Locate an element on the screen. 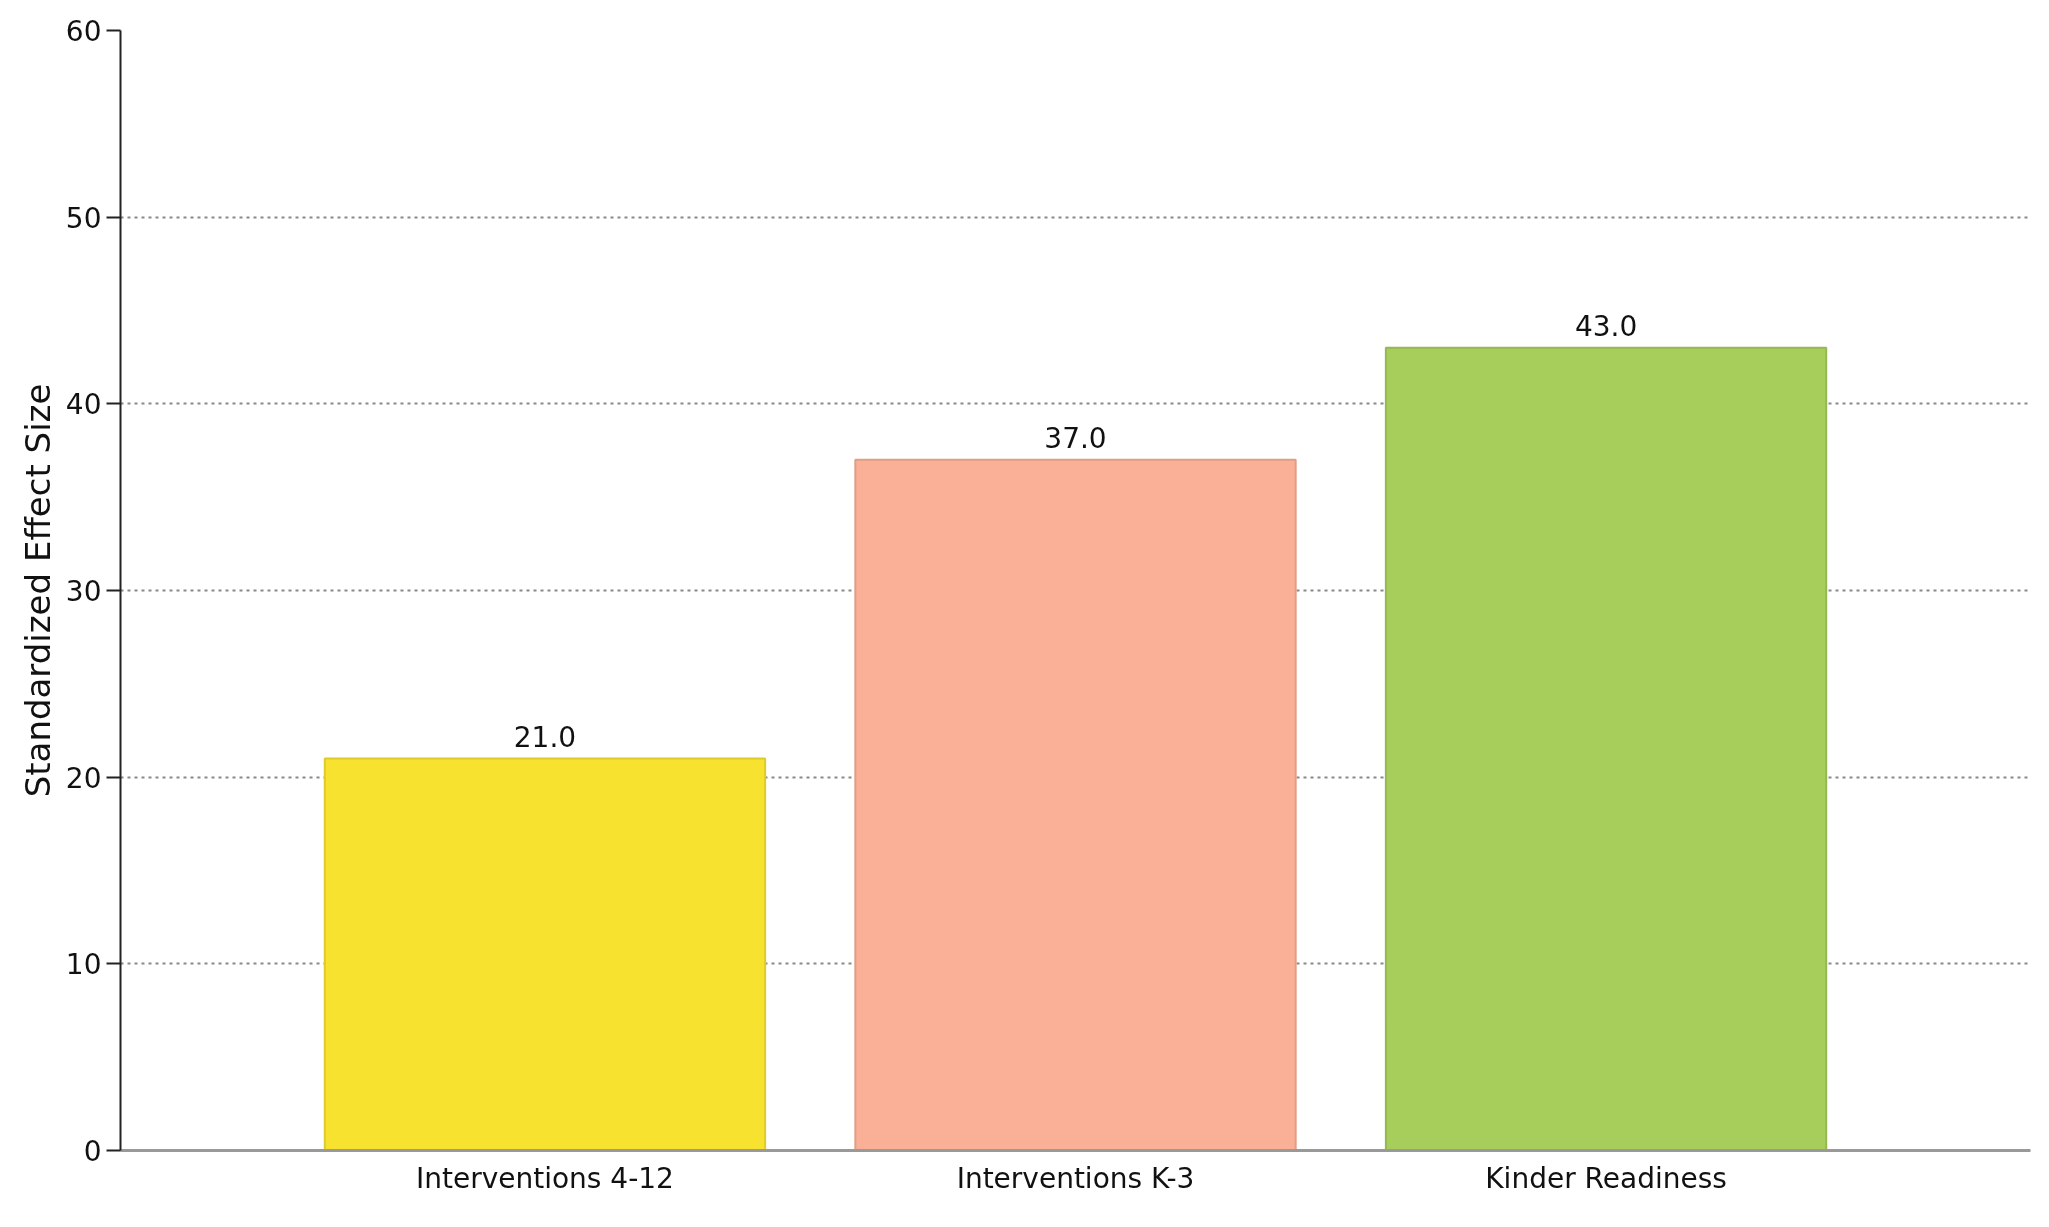 This screenshot has height=1227, width=2049. y-tick-label: 10 is located at coordinates (83, 965).